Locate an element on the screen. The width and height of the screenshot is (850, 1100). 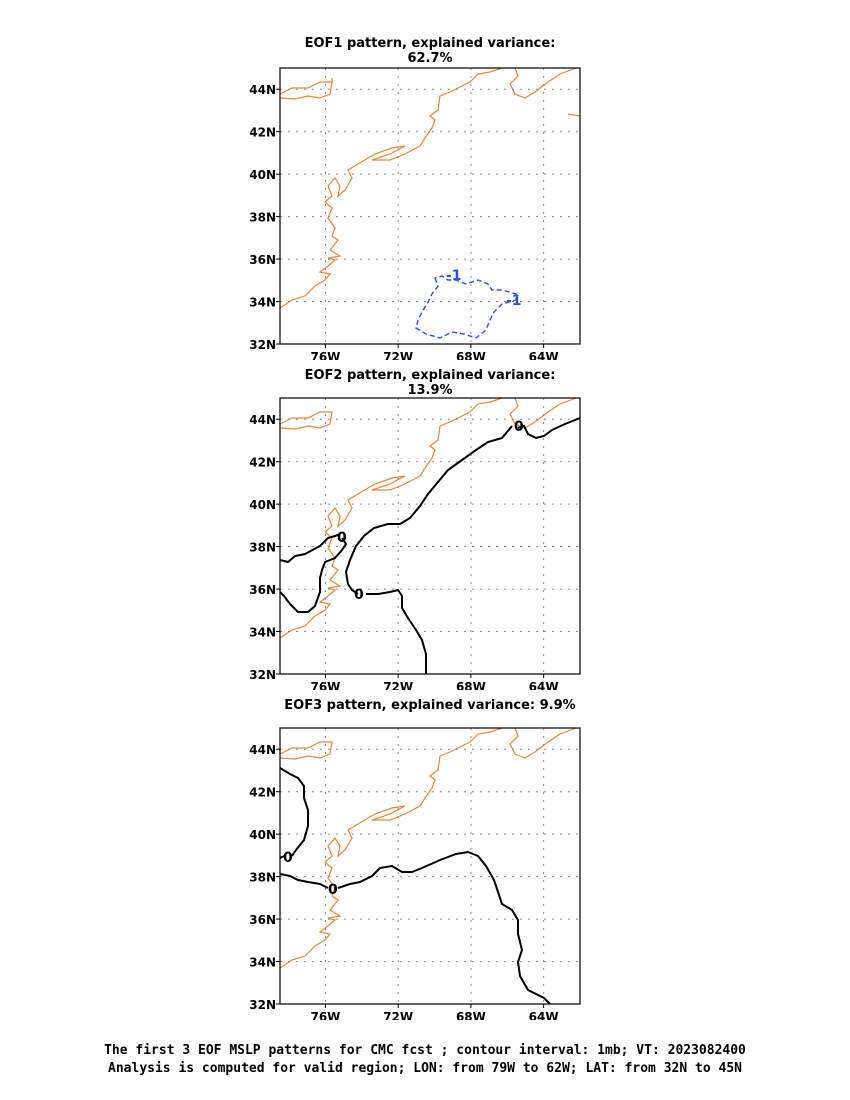
eof2-contours: 0 0 0 is located at coordinates (430, 545).